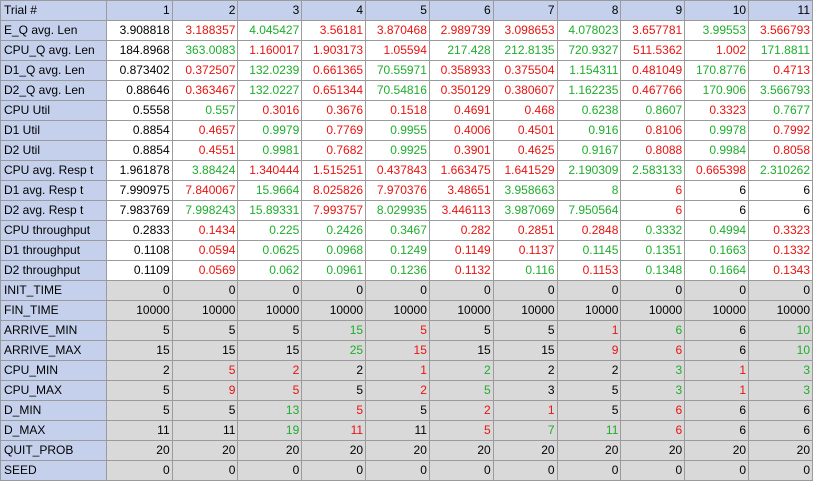 The height and width of the screenshot is (482, 813). I want to click on header-label-cell: Trial #, so click(53, 10).